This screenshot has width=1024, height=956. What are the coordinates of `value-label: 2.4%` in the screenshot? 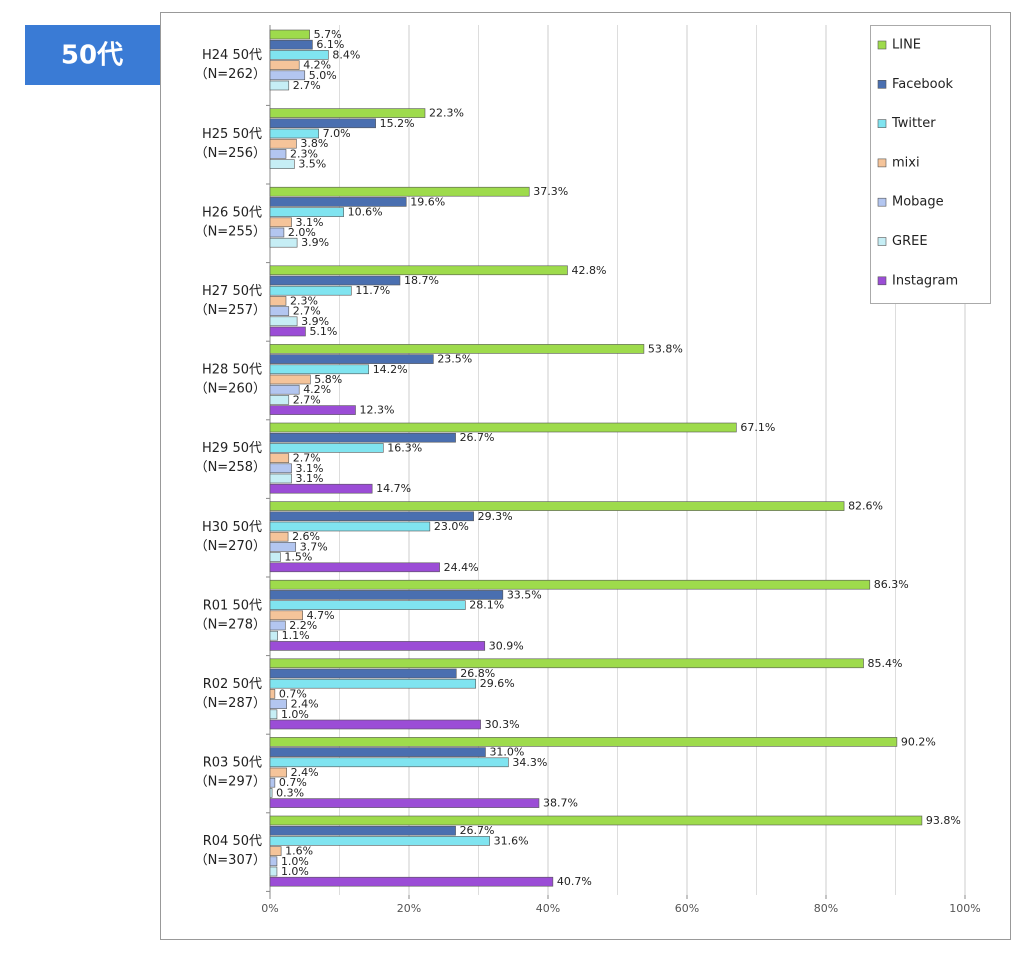 It's located at (305, 772).